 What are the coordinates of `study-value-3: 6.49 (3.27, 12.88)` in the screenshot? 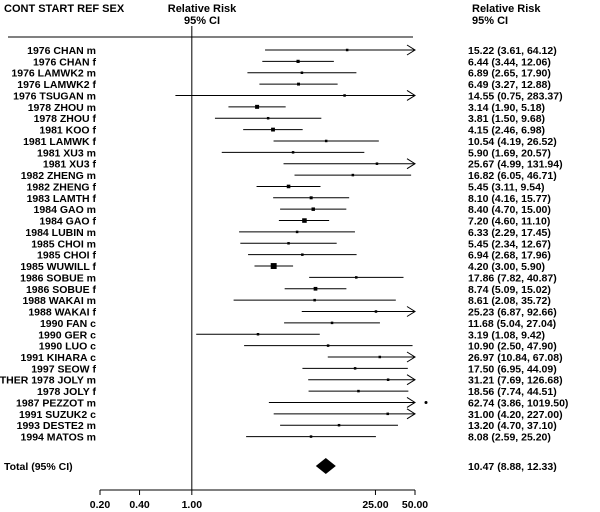 It's located at (509, 85).